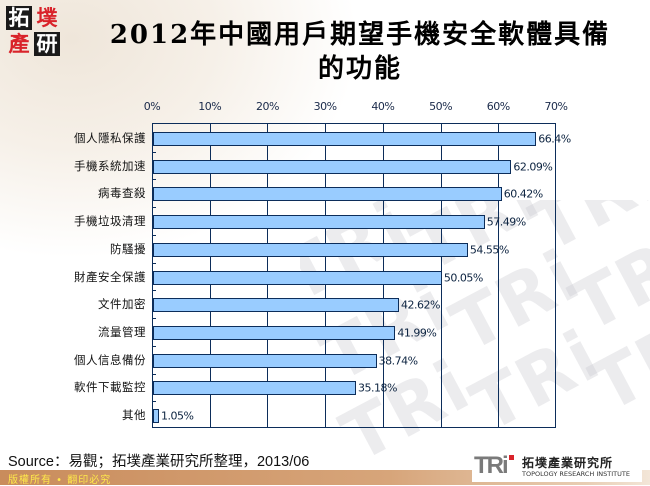 This screenshot has width=650, height=486. Describe the element at coordinates (122, 304) in the screenshot. I see `category-label: 文件加密` at that location.